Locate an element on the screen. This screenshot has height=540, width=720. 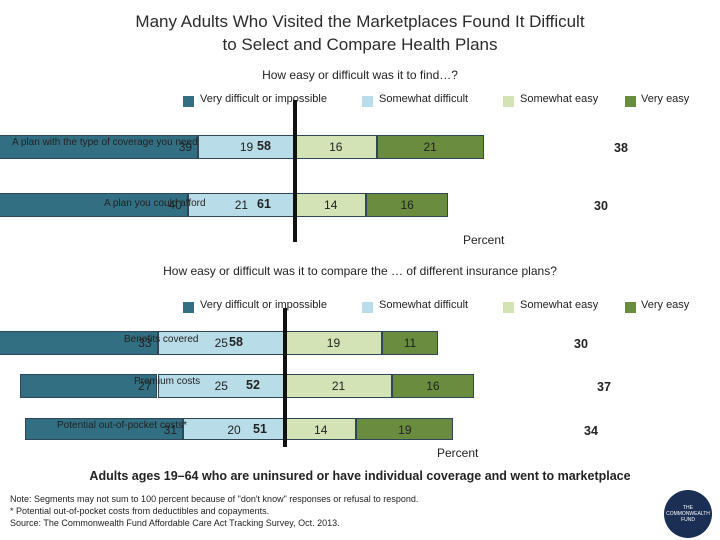
difficult-total-label: 51 is located at coordinates (260, 429).